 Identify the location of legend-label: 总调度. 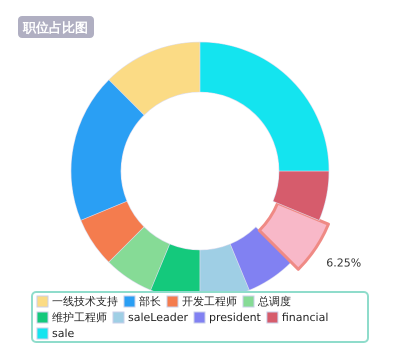
(274, 301).